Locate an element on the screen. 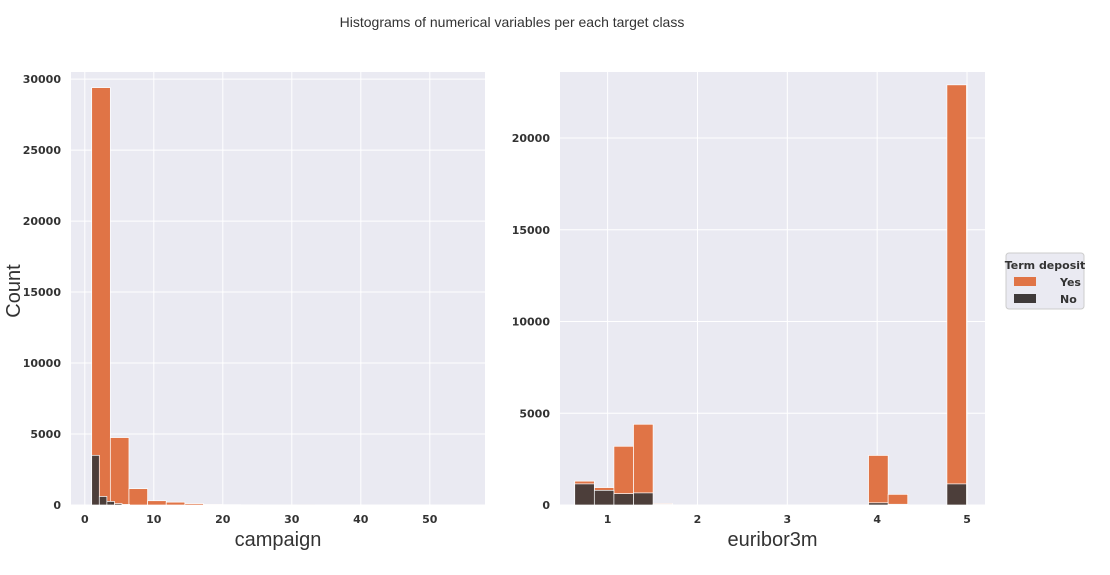  y-tick-label-campaign: 0 is located at coordinates (57, 505).